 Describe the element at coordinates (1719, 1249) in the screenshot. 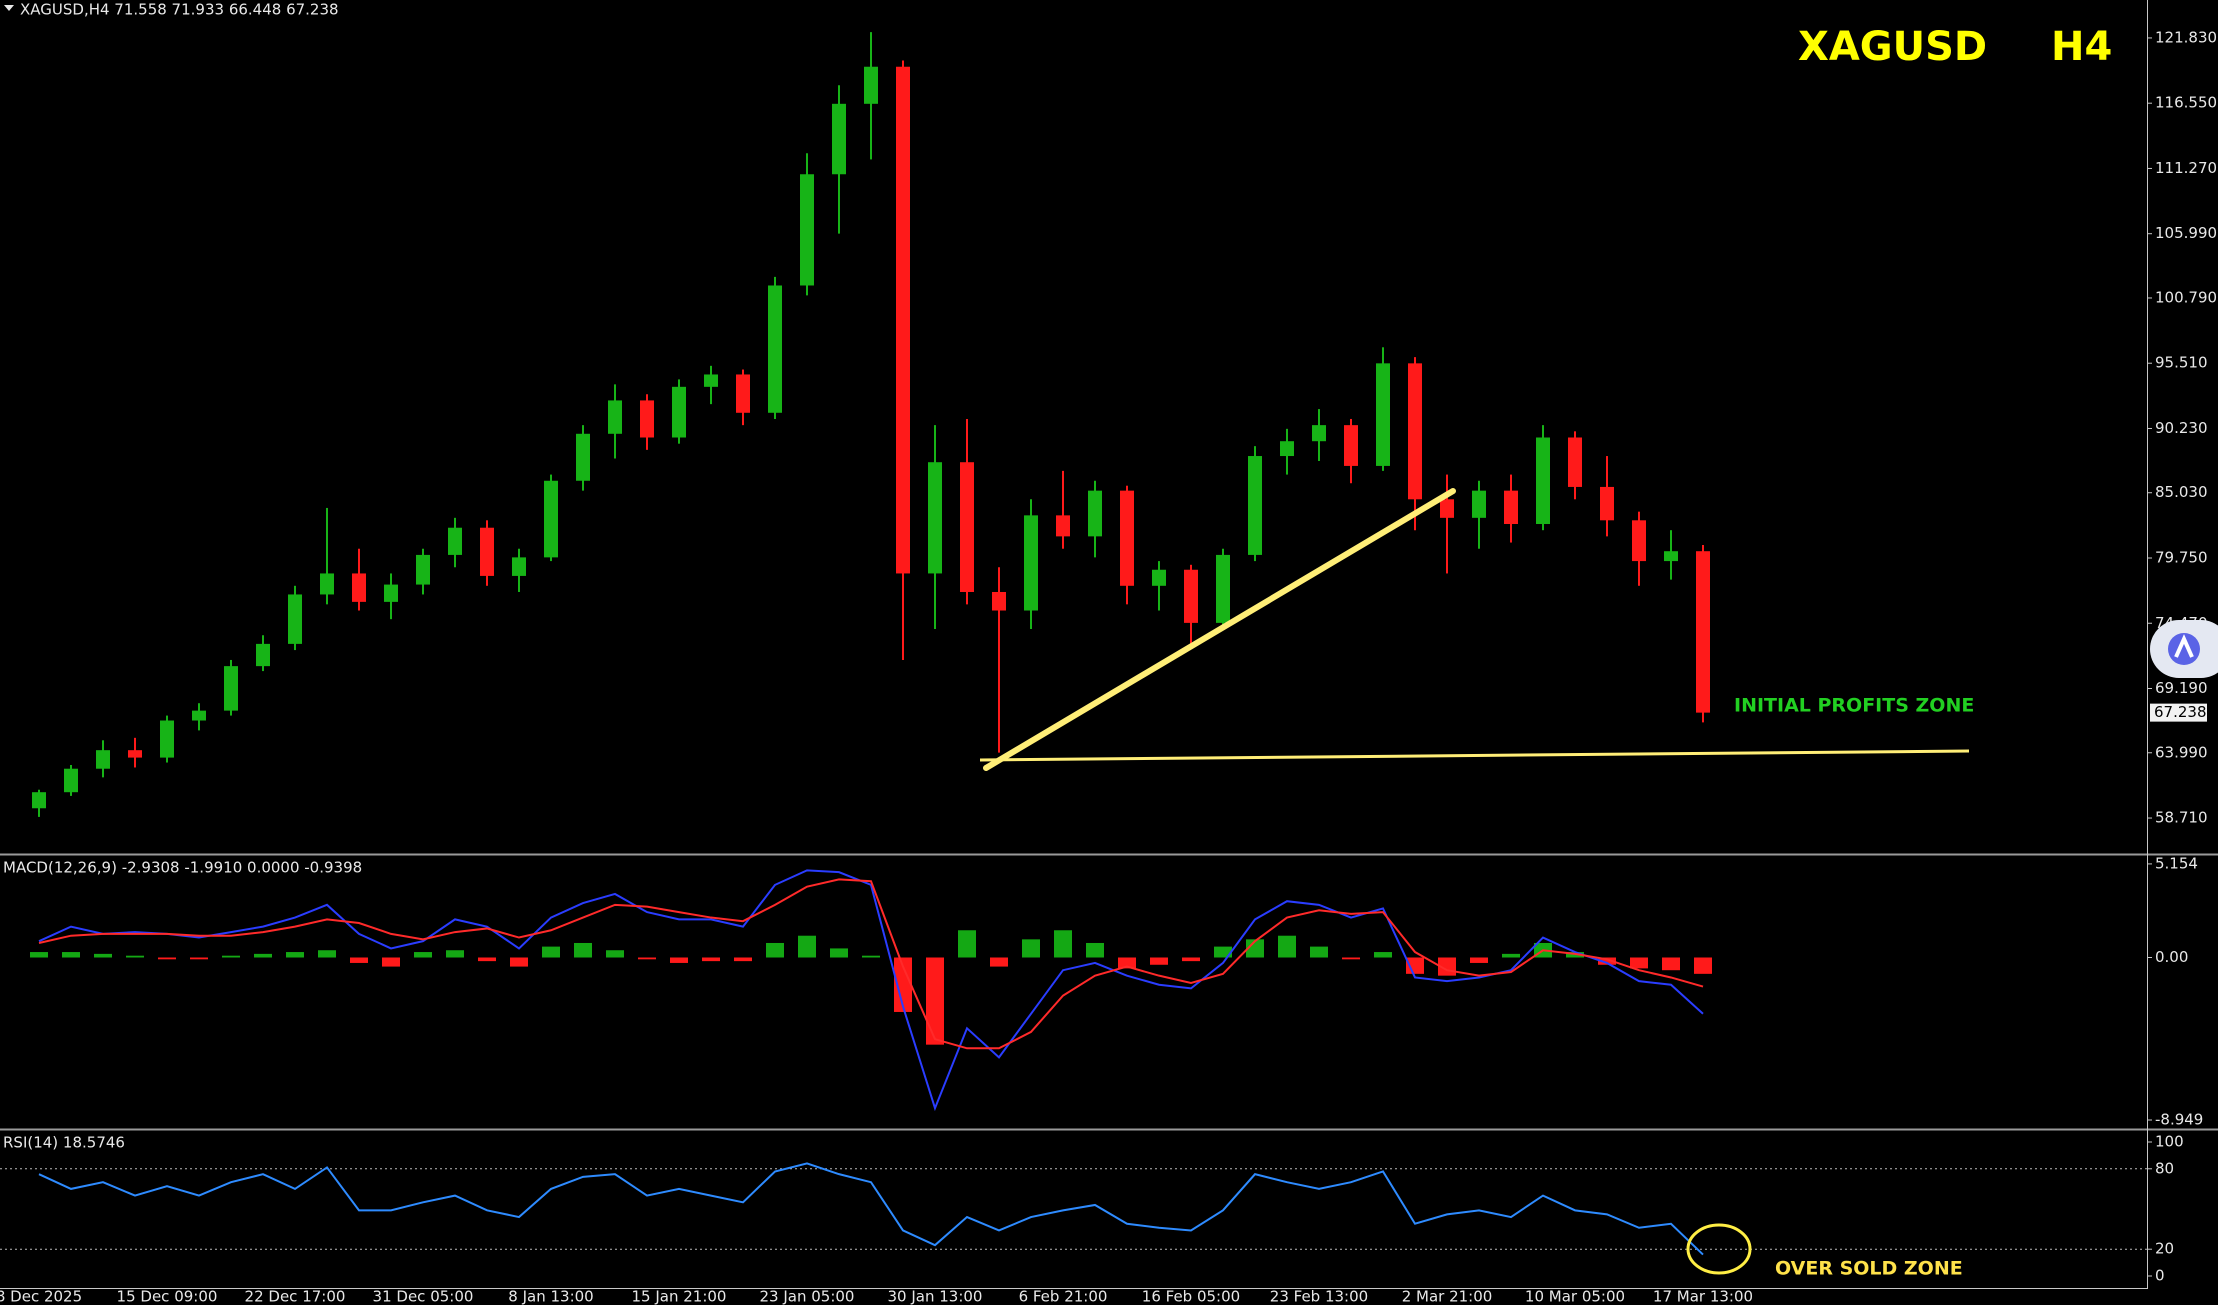

I see `oversold-circle` at that location.